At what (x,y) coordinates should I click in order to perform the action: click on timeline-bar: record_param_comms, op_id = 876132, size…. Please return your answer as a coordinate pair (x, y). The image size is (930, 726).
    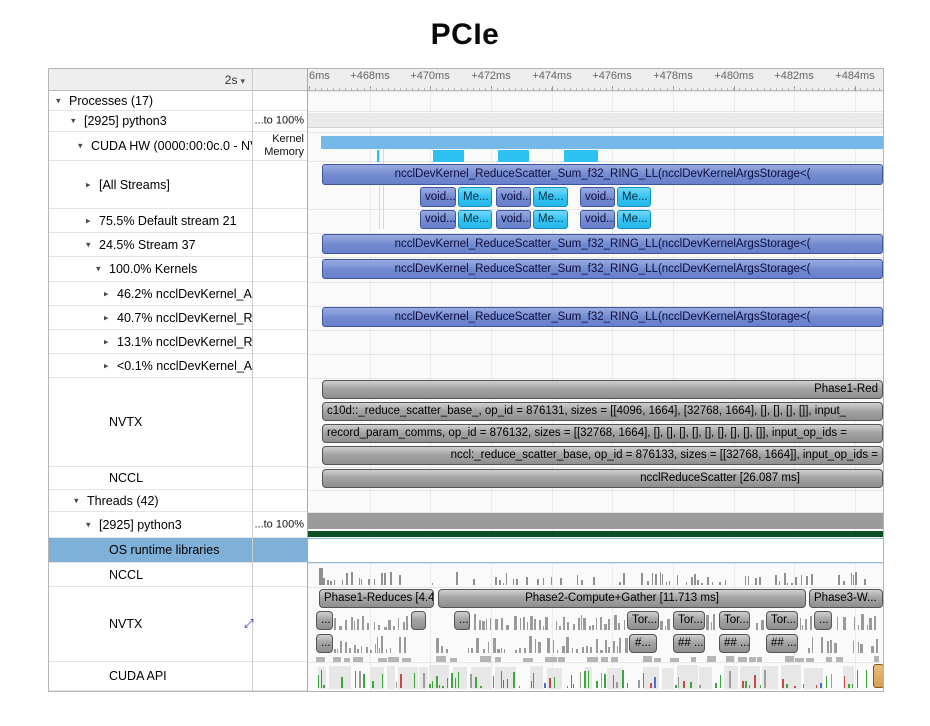
    Looking at the image, I should click on (602, 433).